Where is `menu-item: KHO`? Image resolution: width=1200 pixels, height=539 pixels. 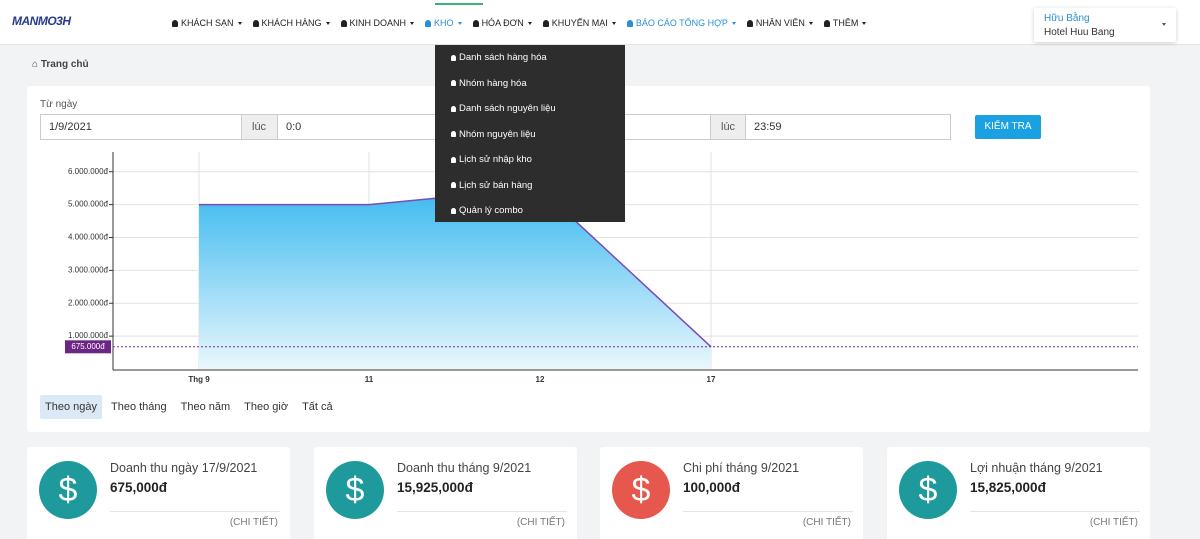 menu-item: KHO is located at coordinates (443, 23).